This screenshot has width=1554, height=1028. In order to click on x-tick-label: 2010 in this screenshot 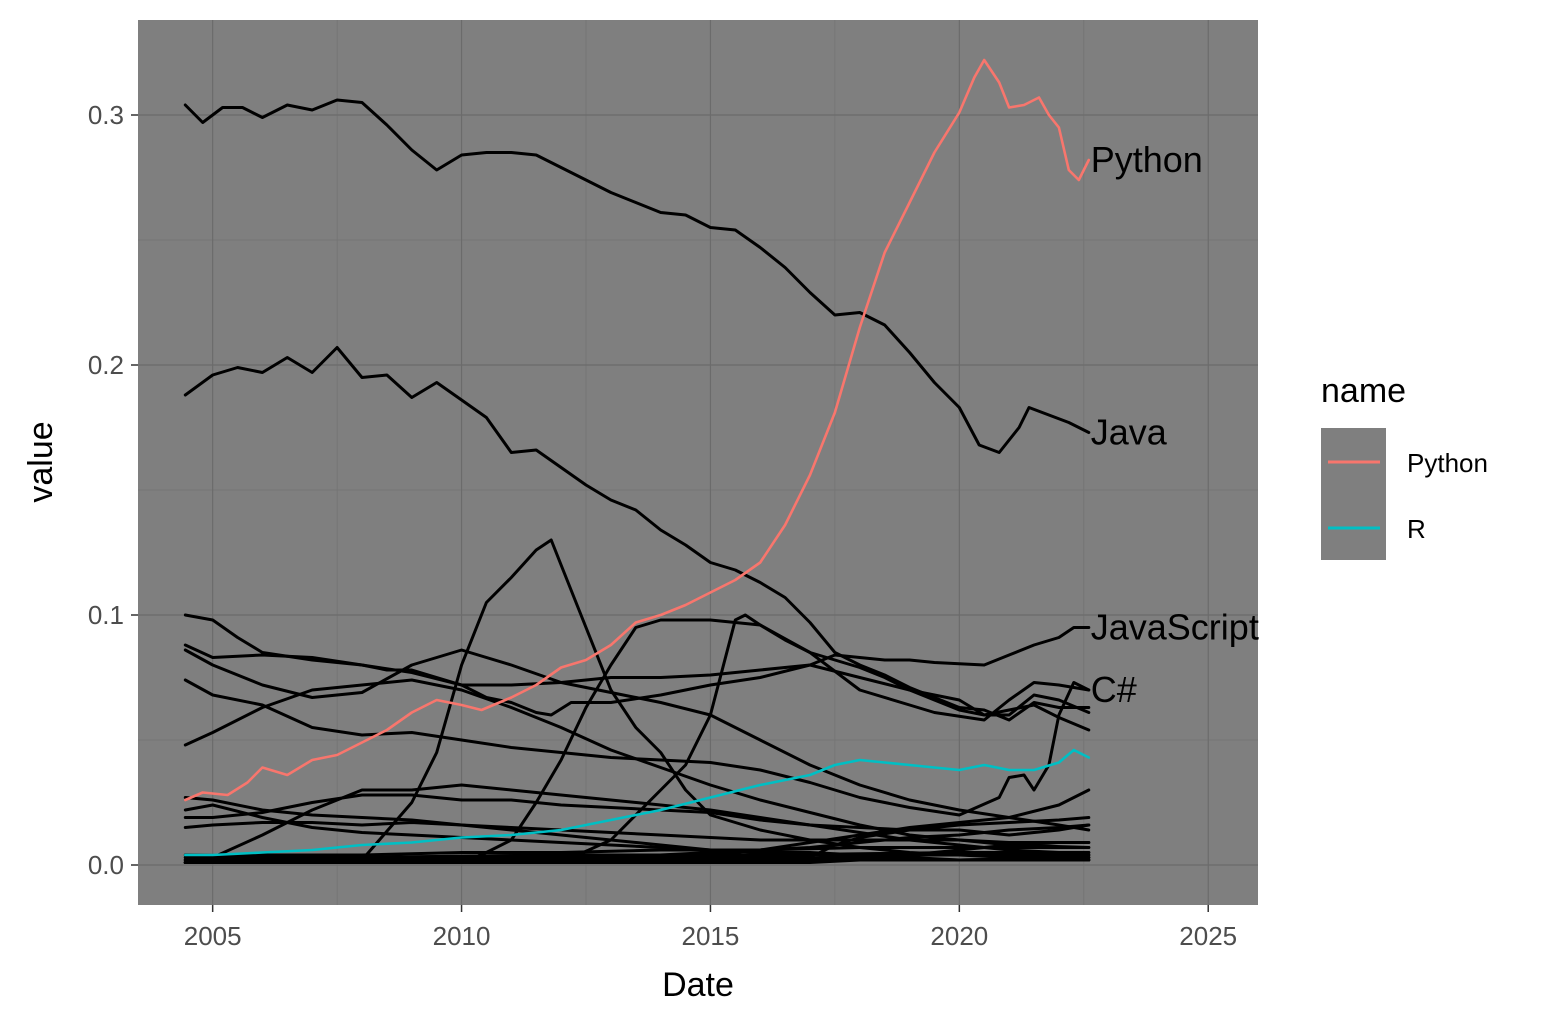, I will do `click(462, 936)`.